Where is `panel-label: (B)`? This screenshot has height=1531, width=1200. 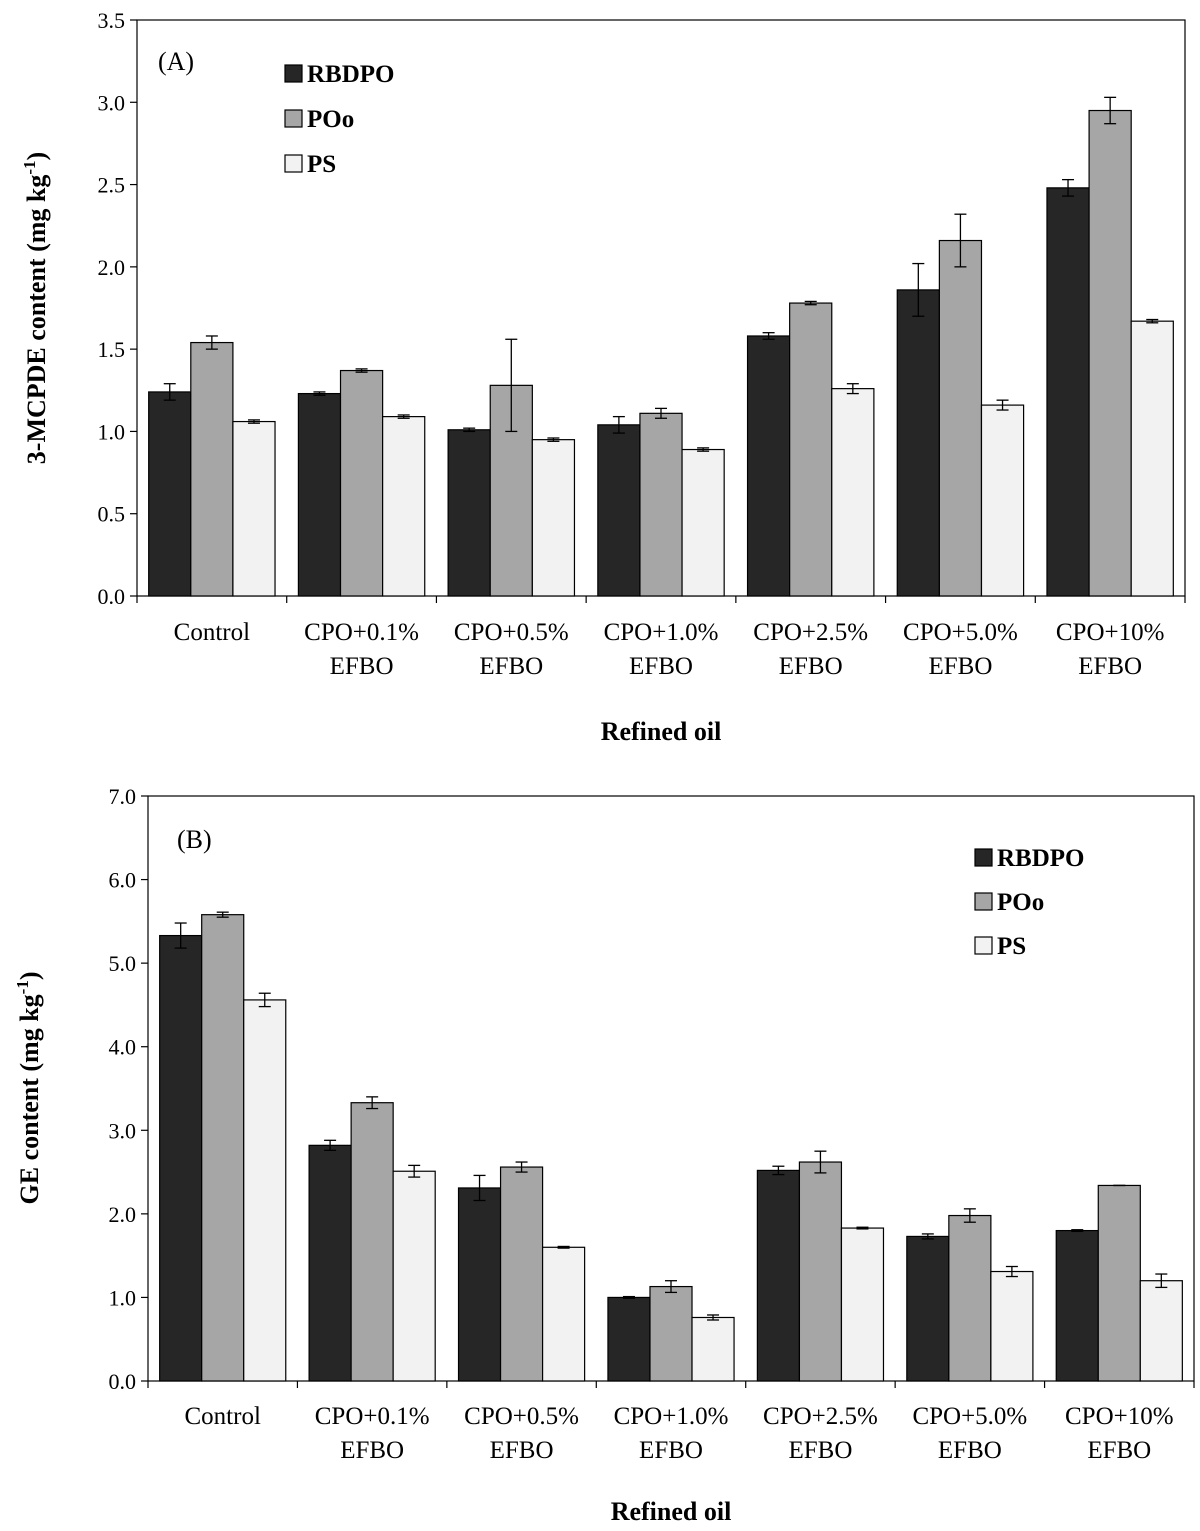
panel-label: (B) is located at coordinates (194, 839).